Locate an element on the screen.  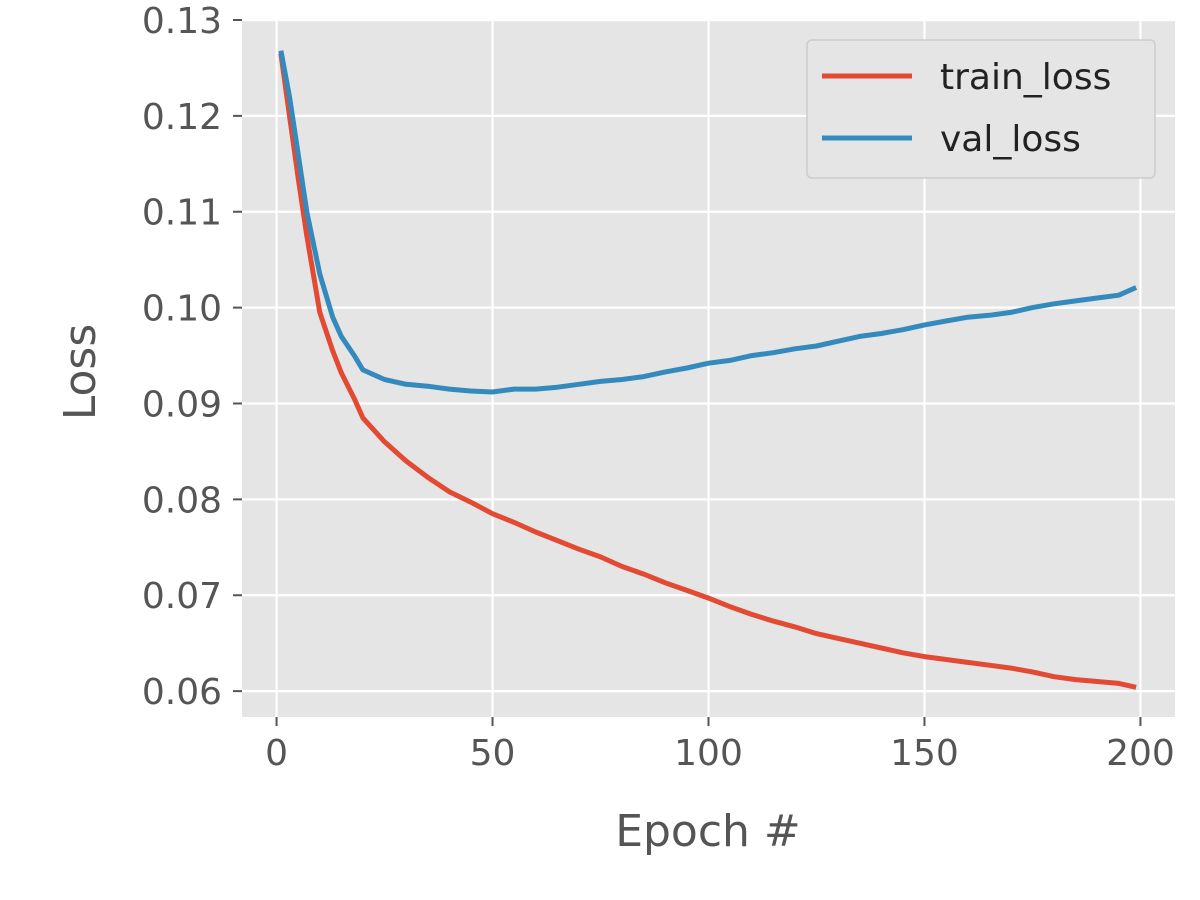
y-tick-label: 0.07 is located at coordinates (182, 596).